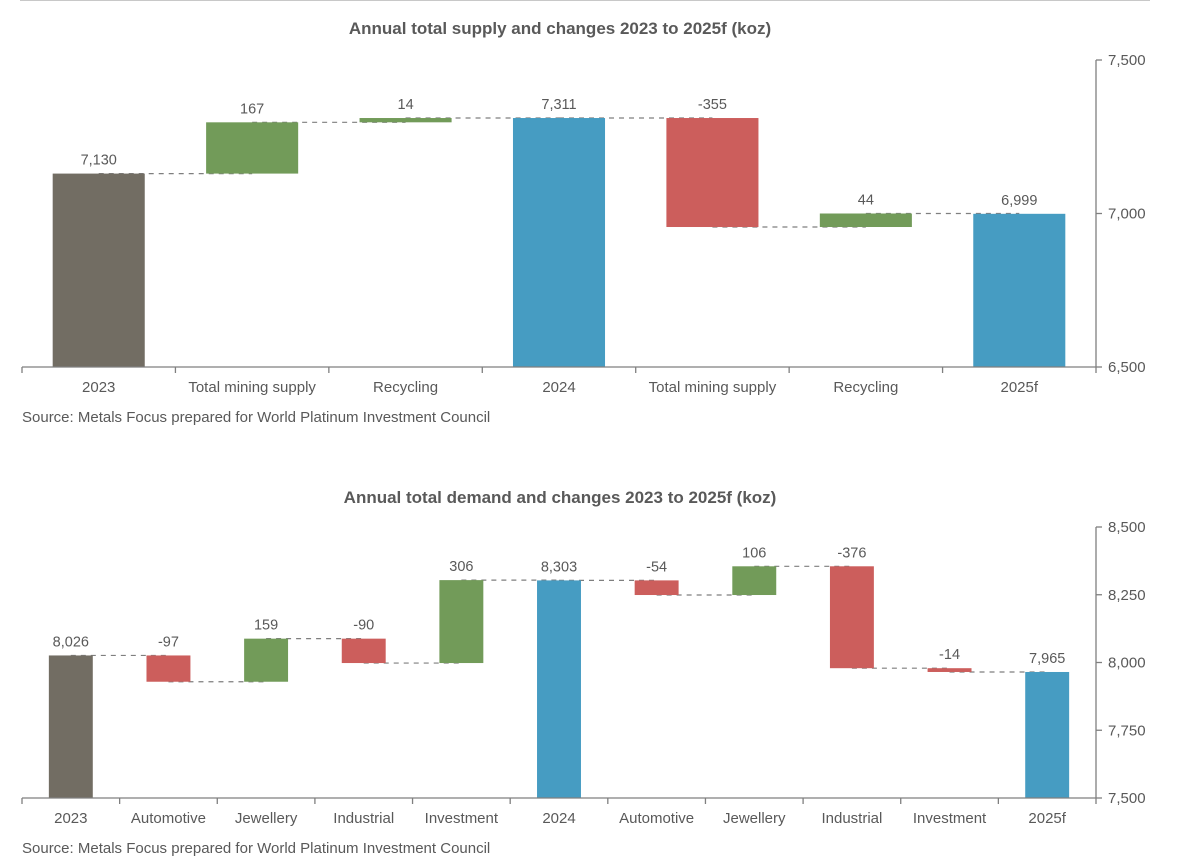 Image resolution: width=1200 pixels, height=858 pixels. Describe the element at coordinates (866, 201) in the screenshot. I see `data-label: 44` at that location.